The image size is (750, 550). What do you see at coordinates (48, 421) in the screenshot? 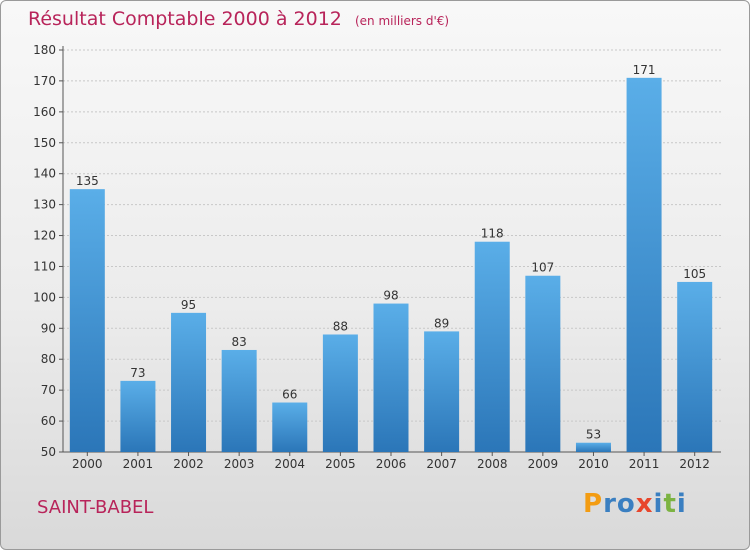
I see `y-tick-label: 60` at bounding box center [48, 421].